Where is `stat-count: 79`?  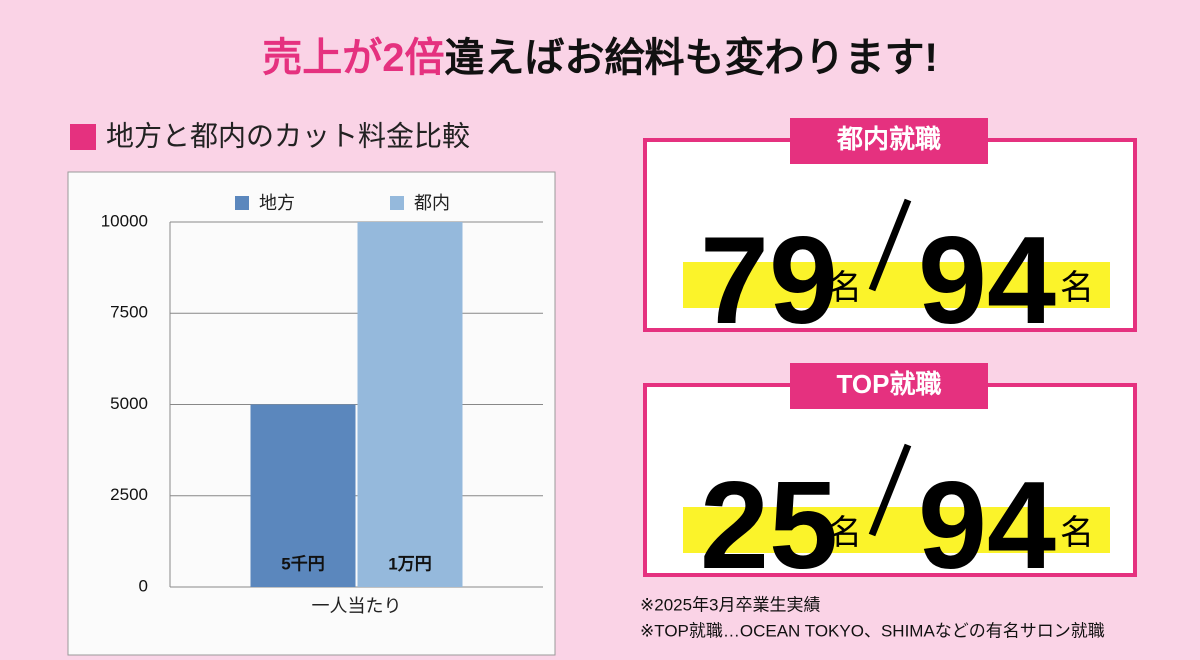 stat-count: 79 is located at coordinates (769, 281).